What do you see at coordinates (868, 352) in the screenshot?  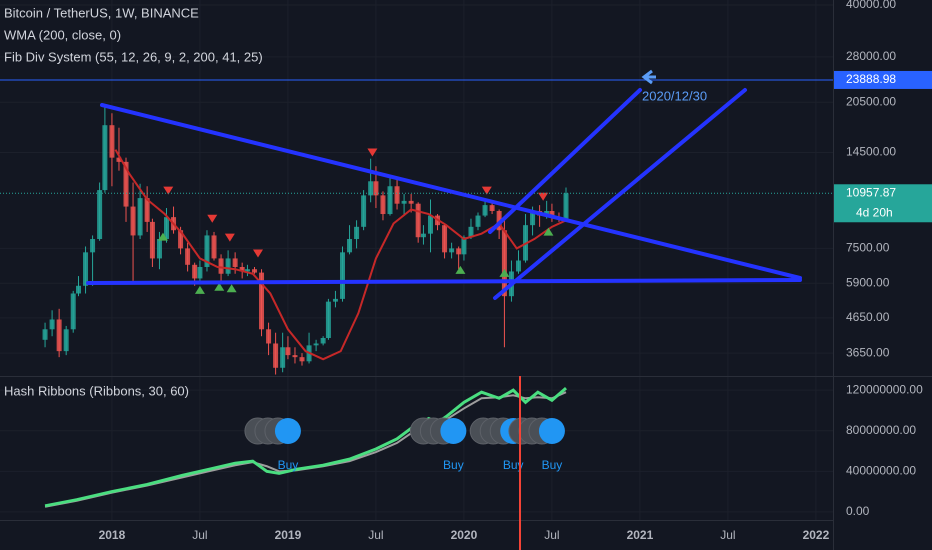 I see `y-tick-label: 3650.00` at bounding box center [868, 352].